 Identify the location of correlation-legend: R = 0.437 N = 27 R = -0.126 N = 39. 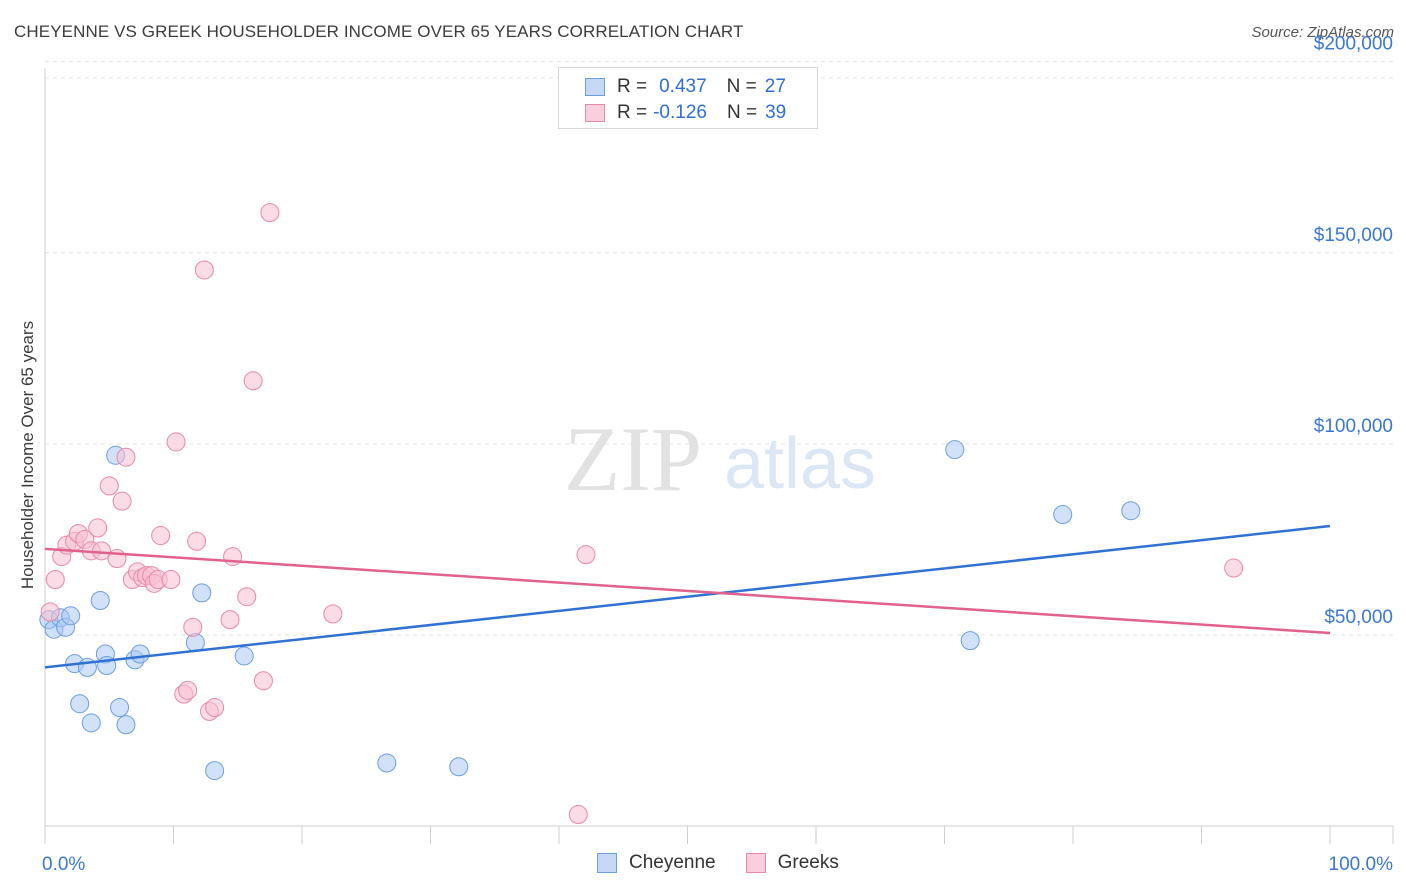
(688, 98).